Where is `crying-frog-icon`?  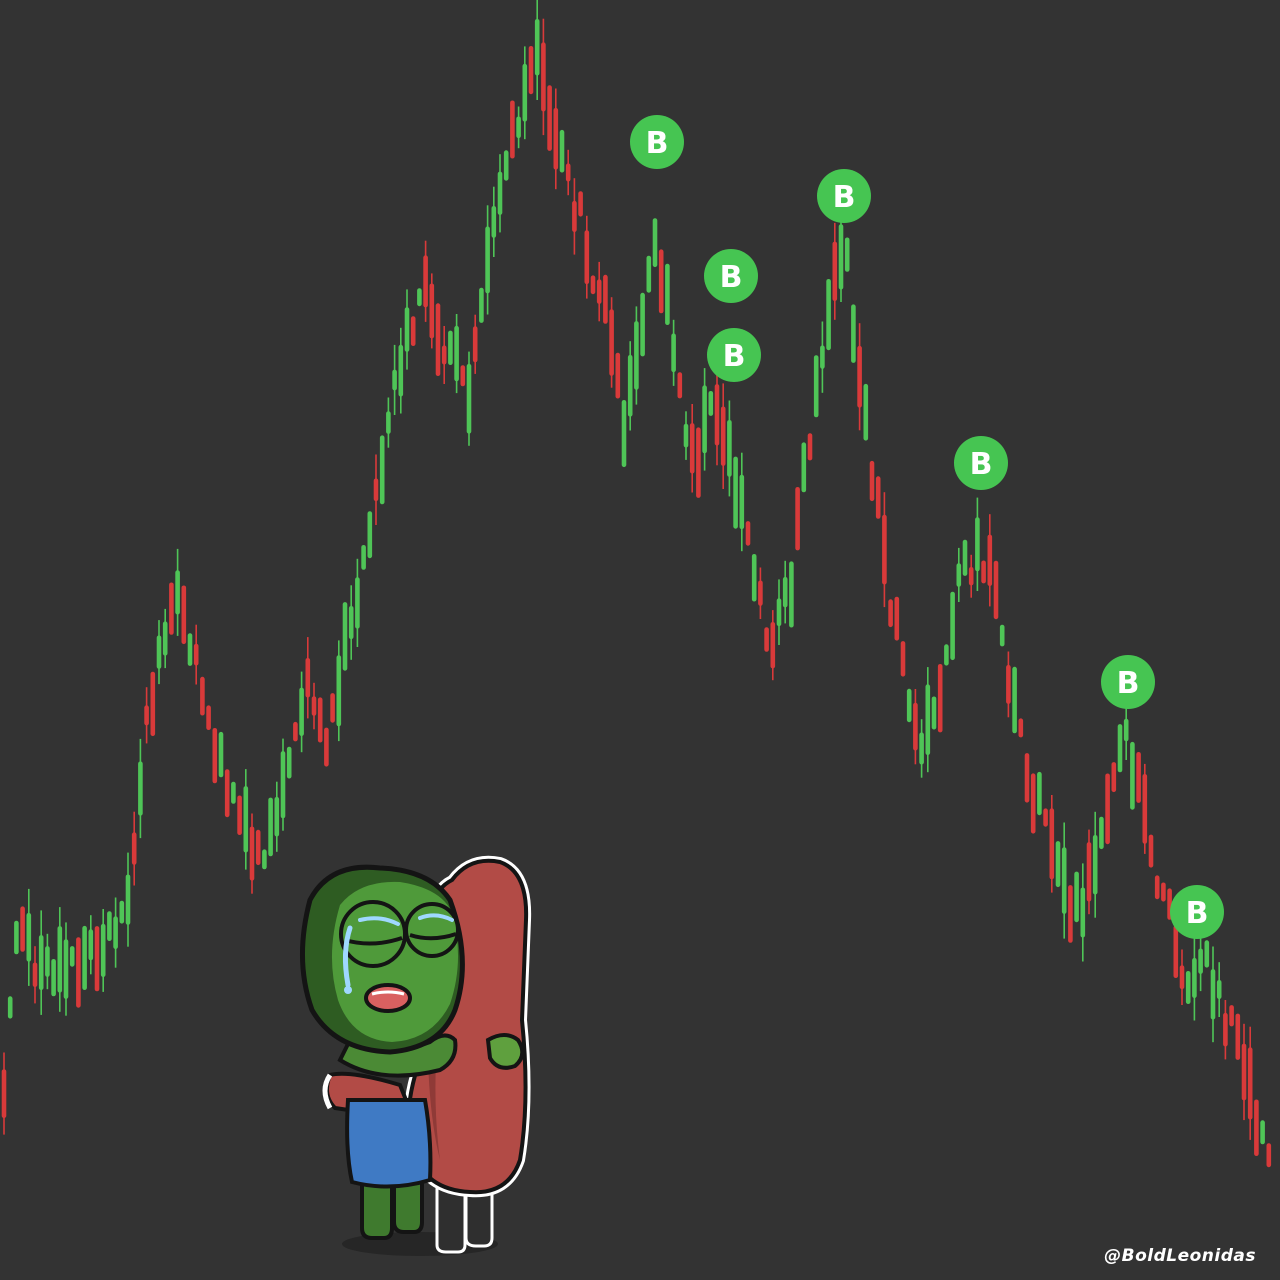 crying-frog-icon is located at coordinates (382, 1052).